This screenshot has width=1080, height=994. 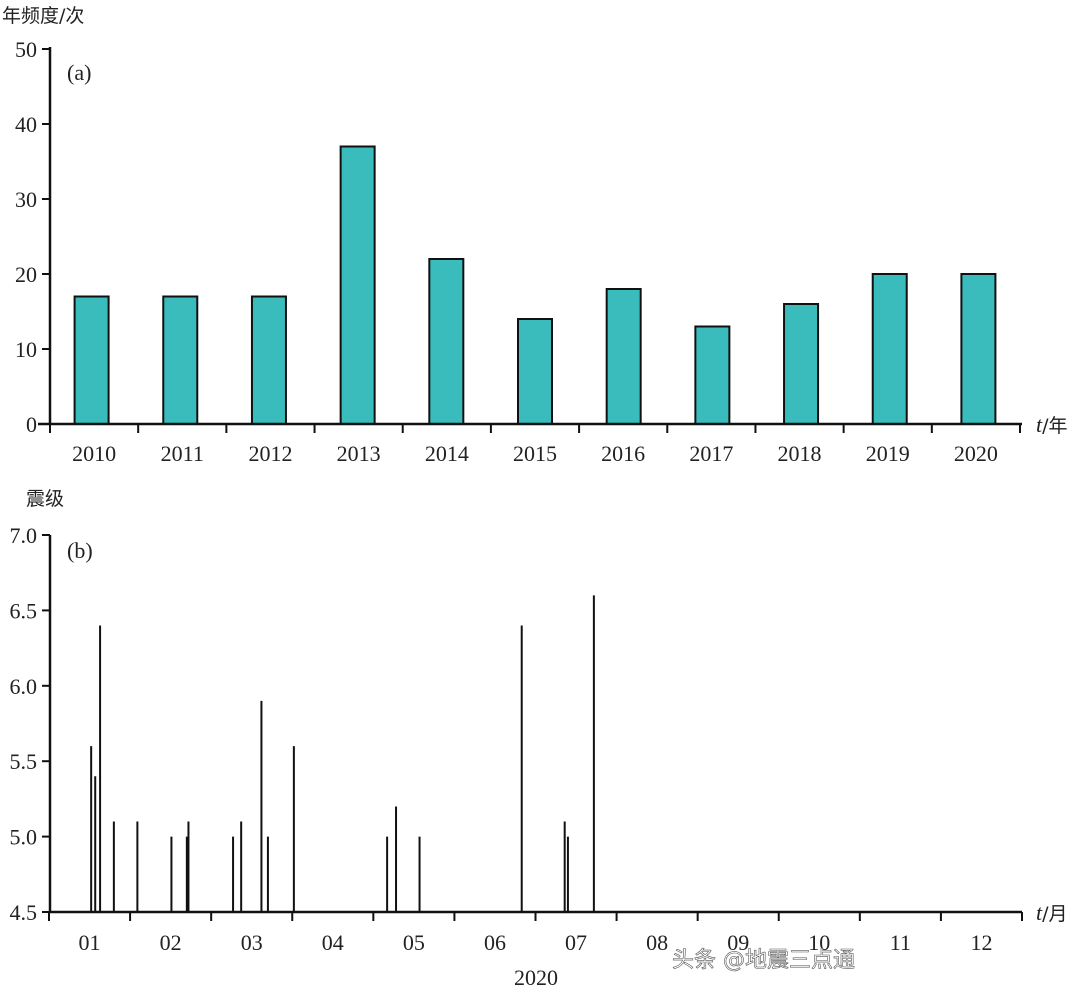 I want to click on watermark: 头条 @地震三点通, so click(x=763, y=960).